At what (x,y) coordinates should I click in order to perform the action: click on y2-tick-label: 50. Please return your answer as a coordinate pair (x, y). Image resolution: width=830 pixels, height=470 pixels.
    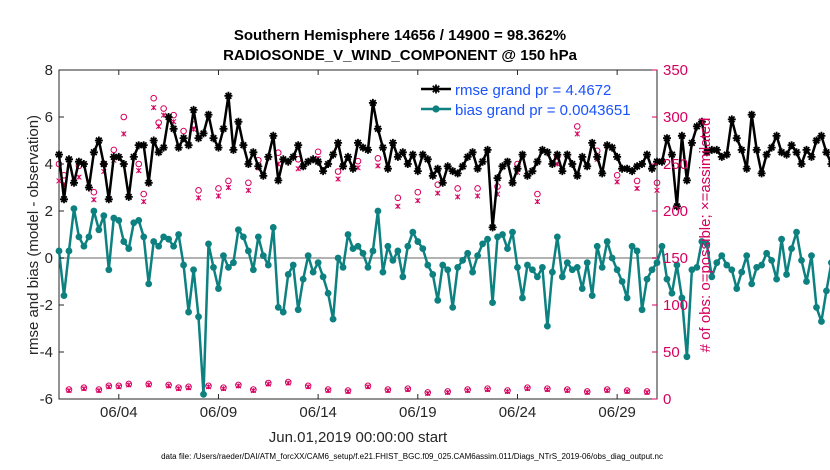
    Looking at the image, I should click on (671, 352).